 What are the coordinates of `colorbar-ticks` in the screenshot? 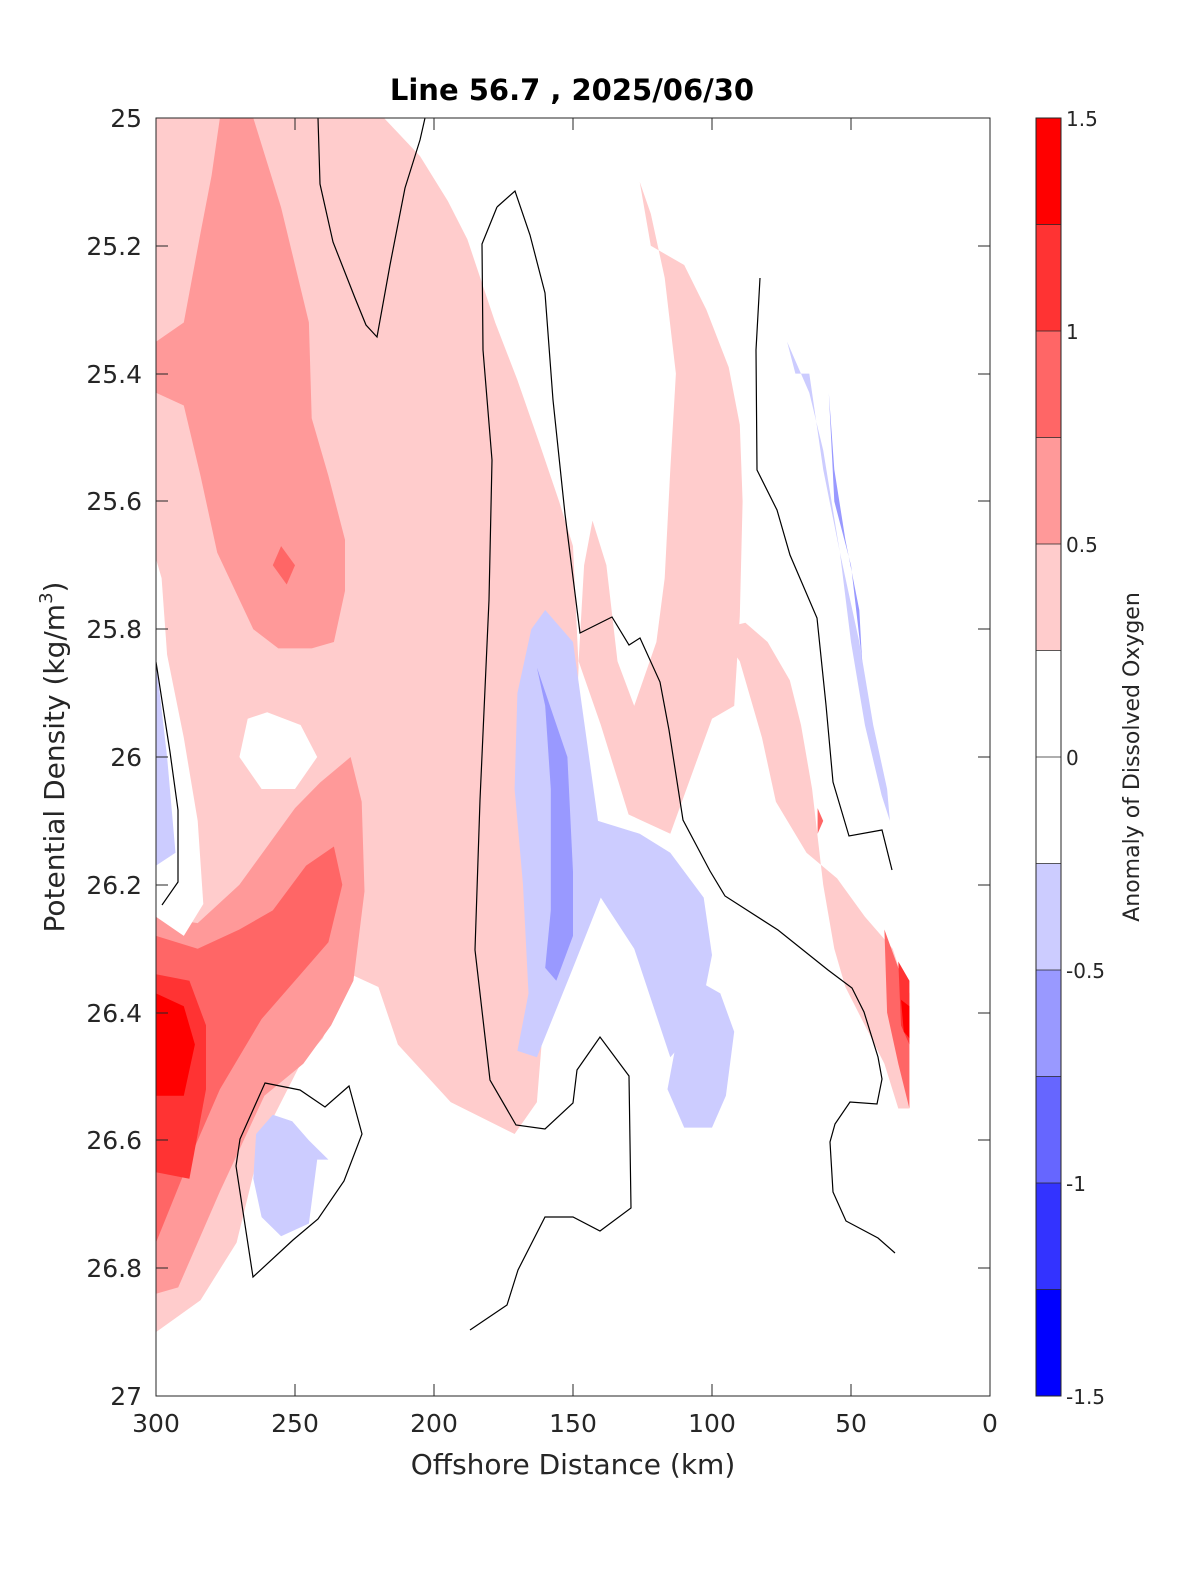 It's located at (1048, 757).